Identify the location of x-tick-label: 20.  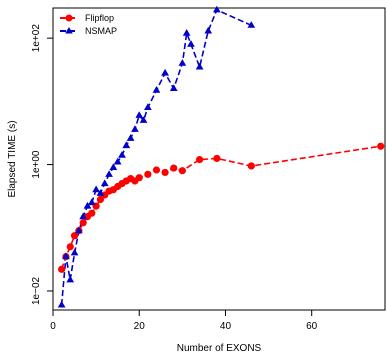
(140, 326).